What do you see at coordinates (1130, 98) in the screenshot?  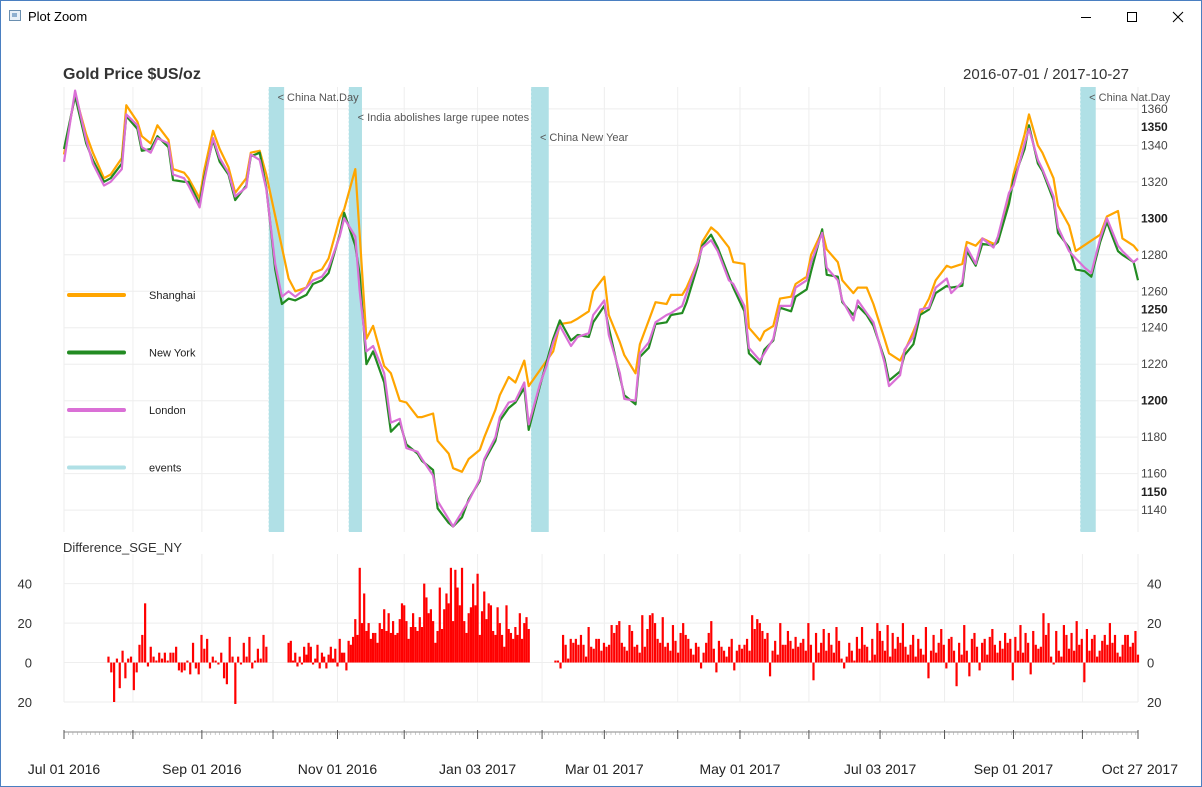 I see `event-label: < China Nat.Day` at bounding box center [1130, 98].